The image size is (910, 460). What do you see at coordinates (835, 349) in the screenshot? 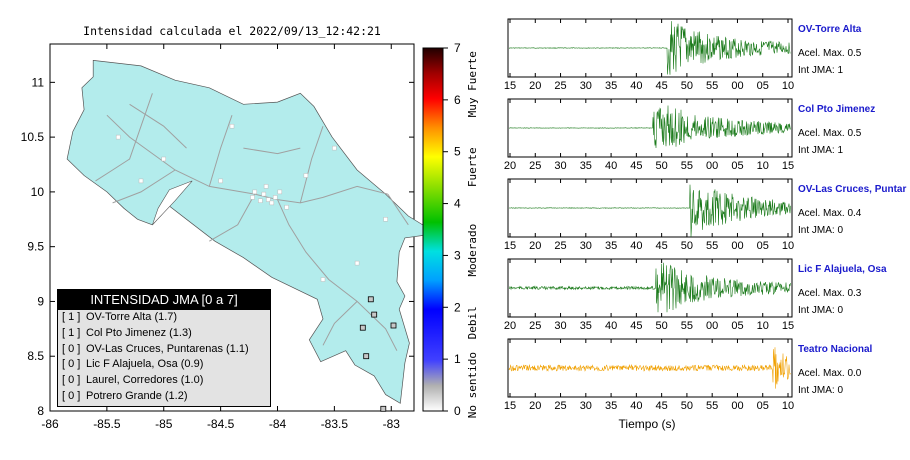
I see `station-name: Teatro Nacional` at bounding box center [835, 349].